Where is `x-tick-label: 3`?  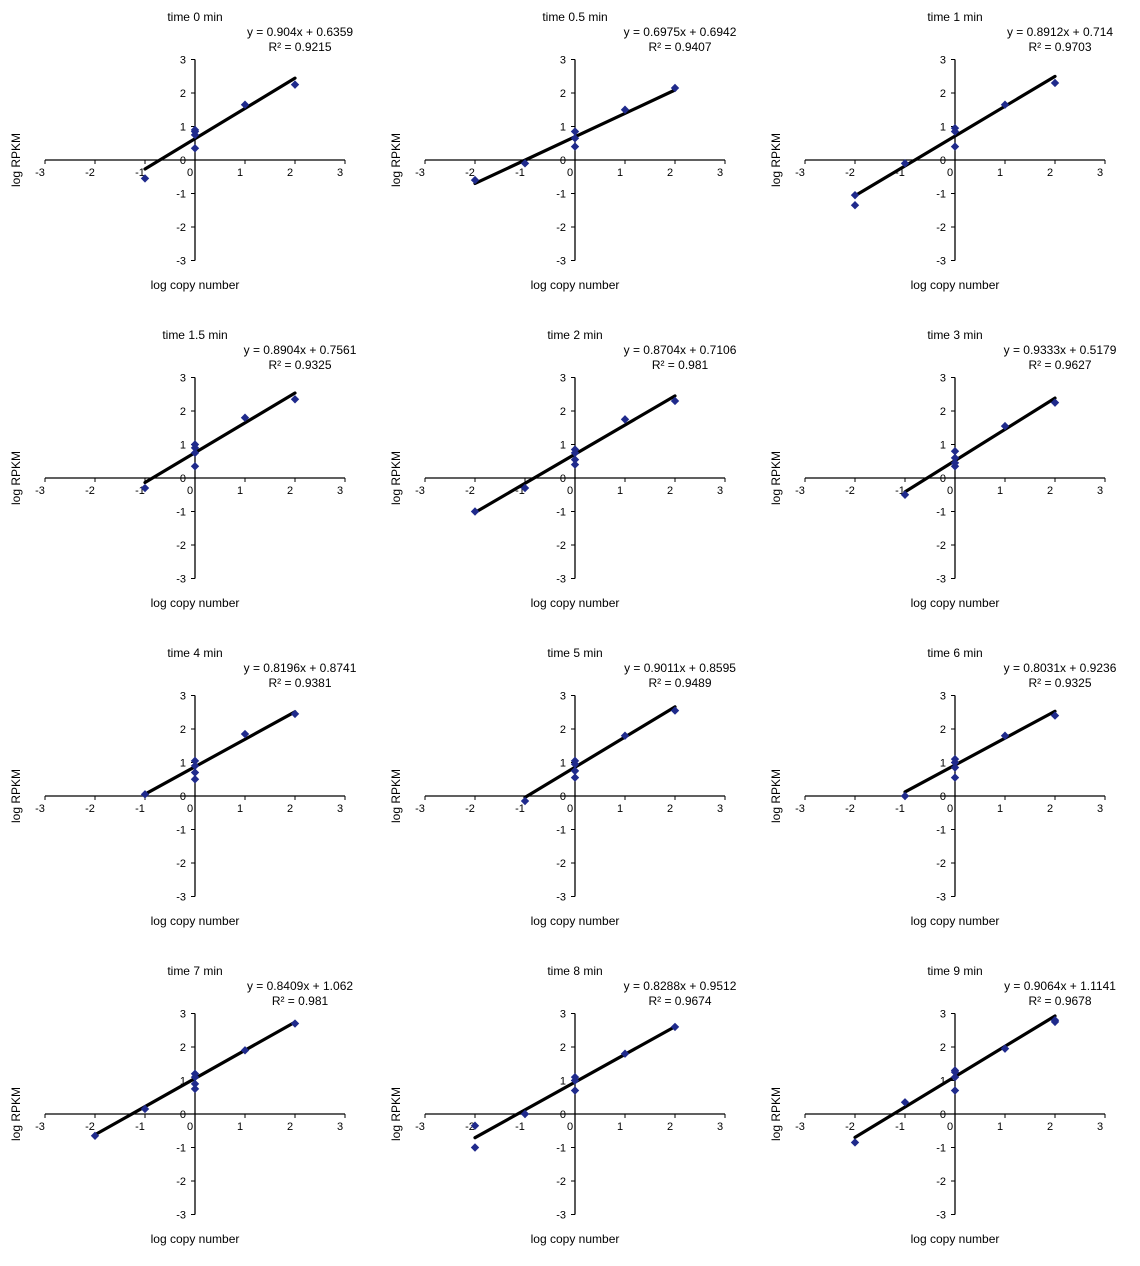 x-tick-label: 3 is located at coordinates (720, 809).